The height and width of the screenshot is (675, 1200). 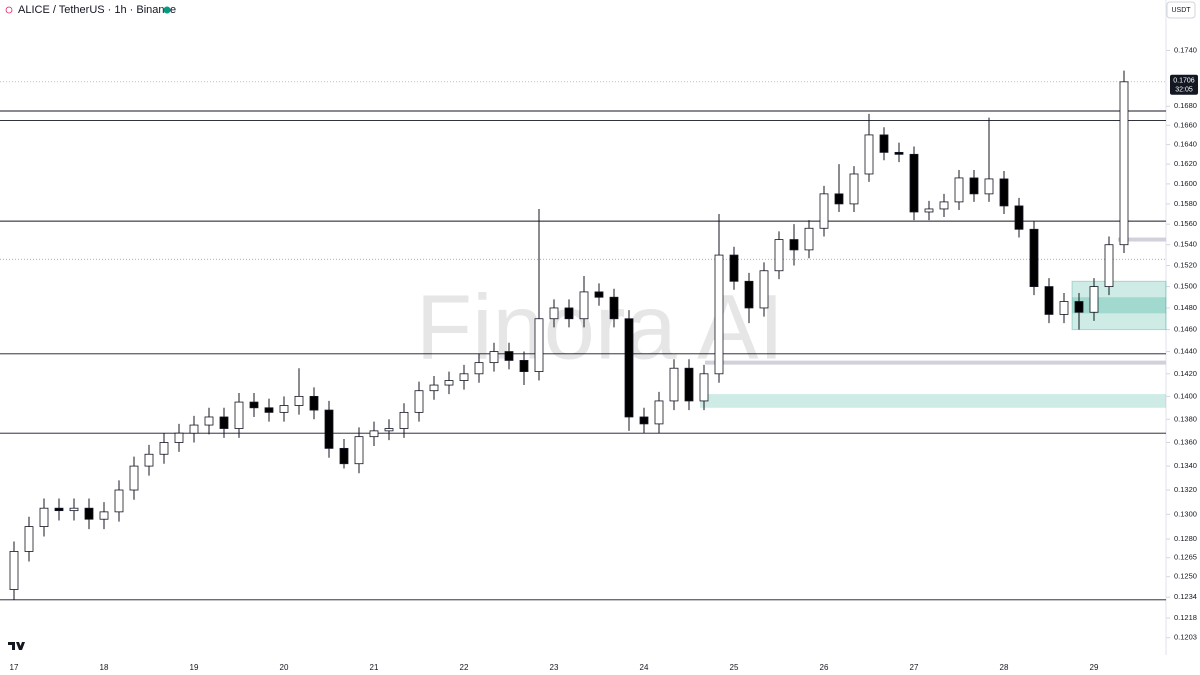 What do you see at coordinates (16, 646) in the screenshot?
I see `tv-logo` at bounding box center [16, 646].